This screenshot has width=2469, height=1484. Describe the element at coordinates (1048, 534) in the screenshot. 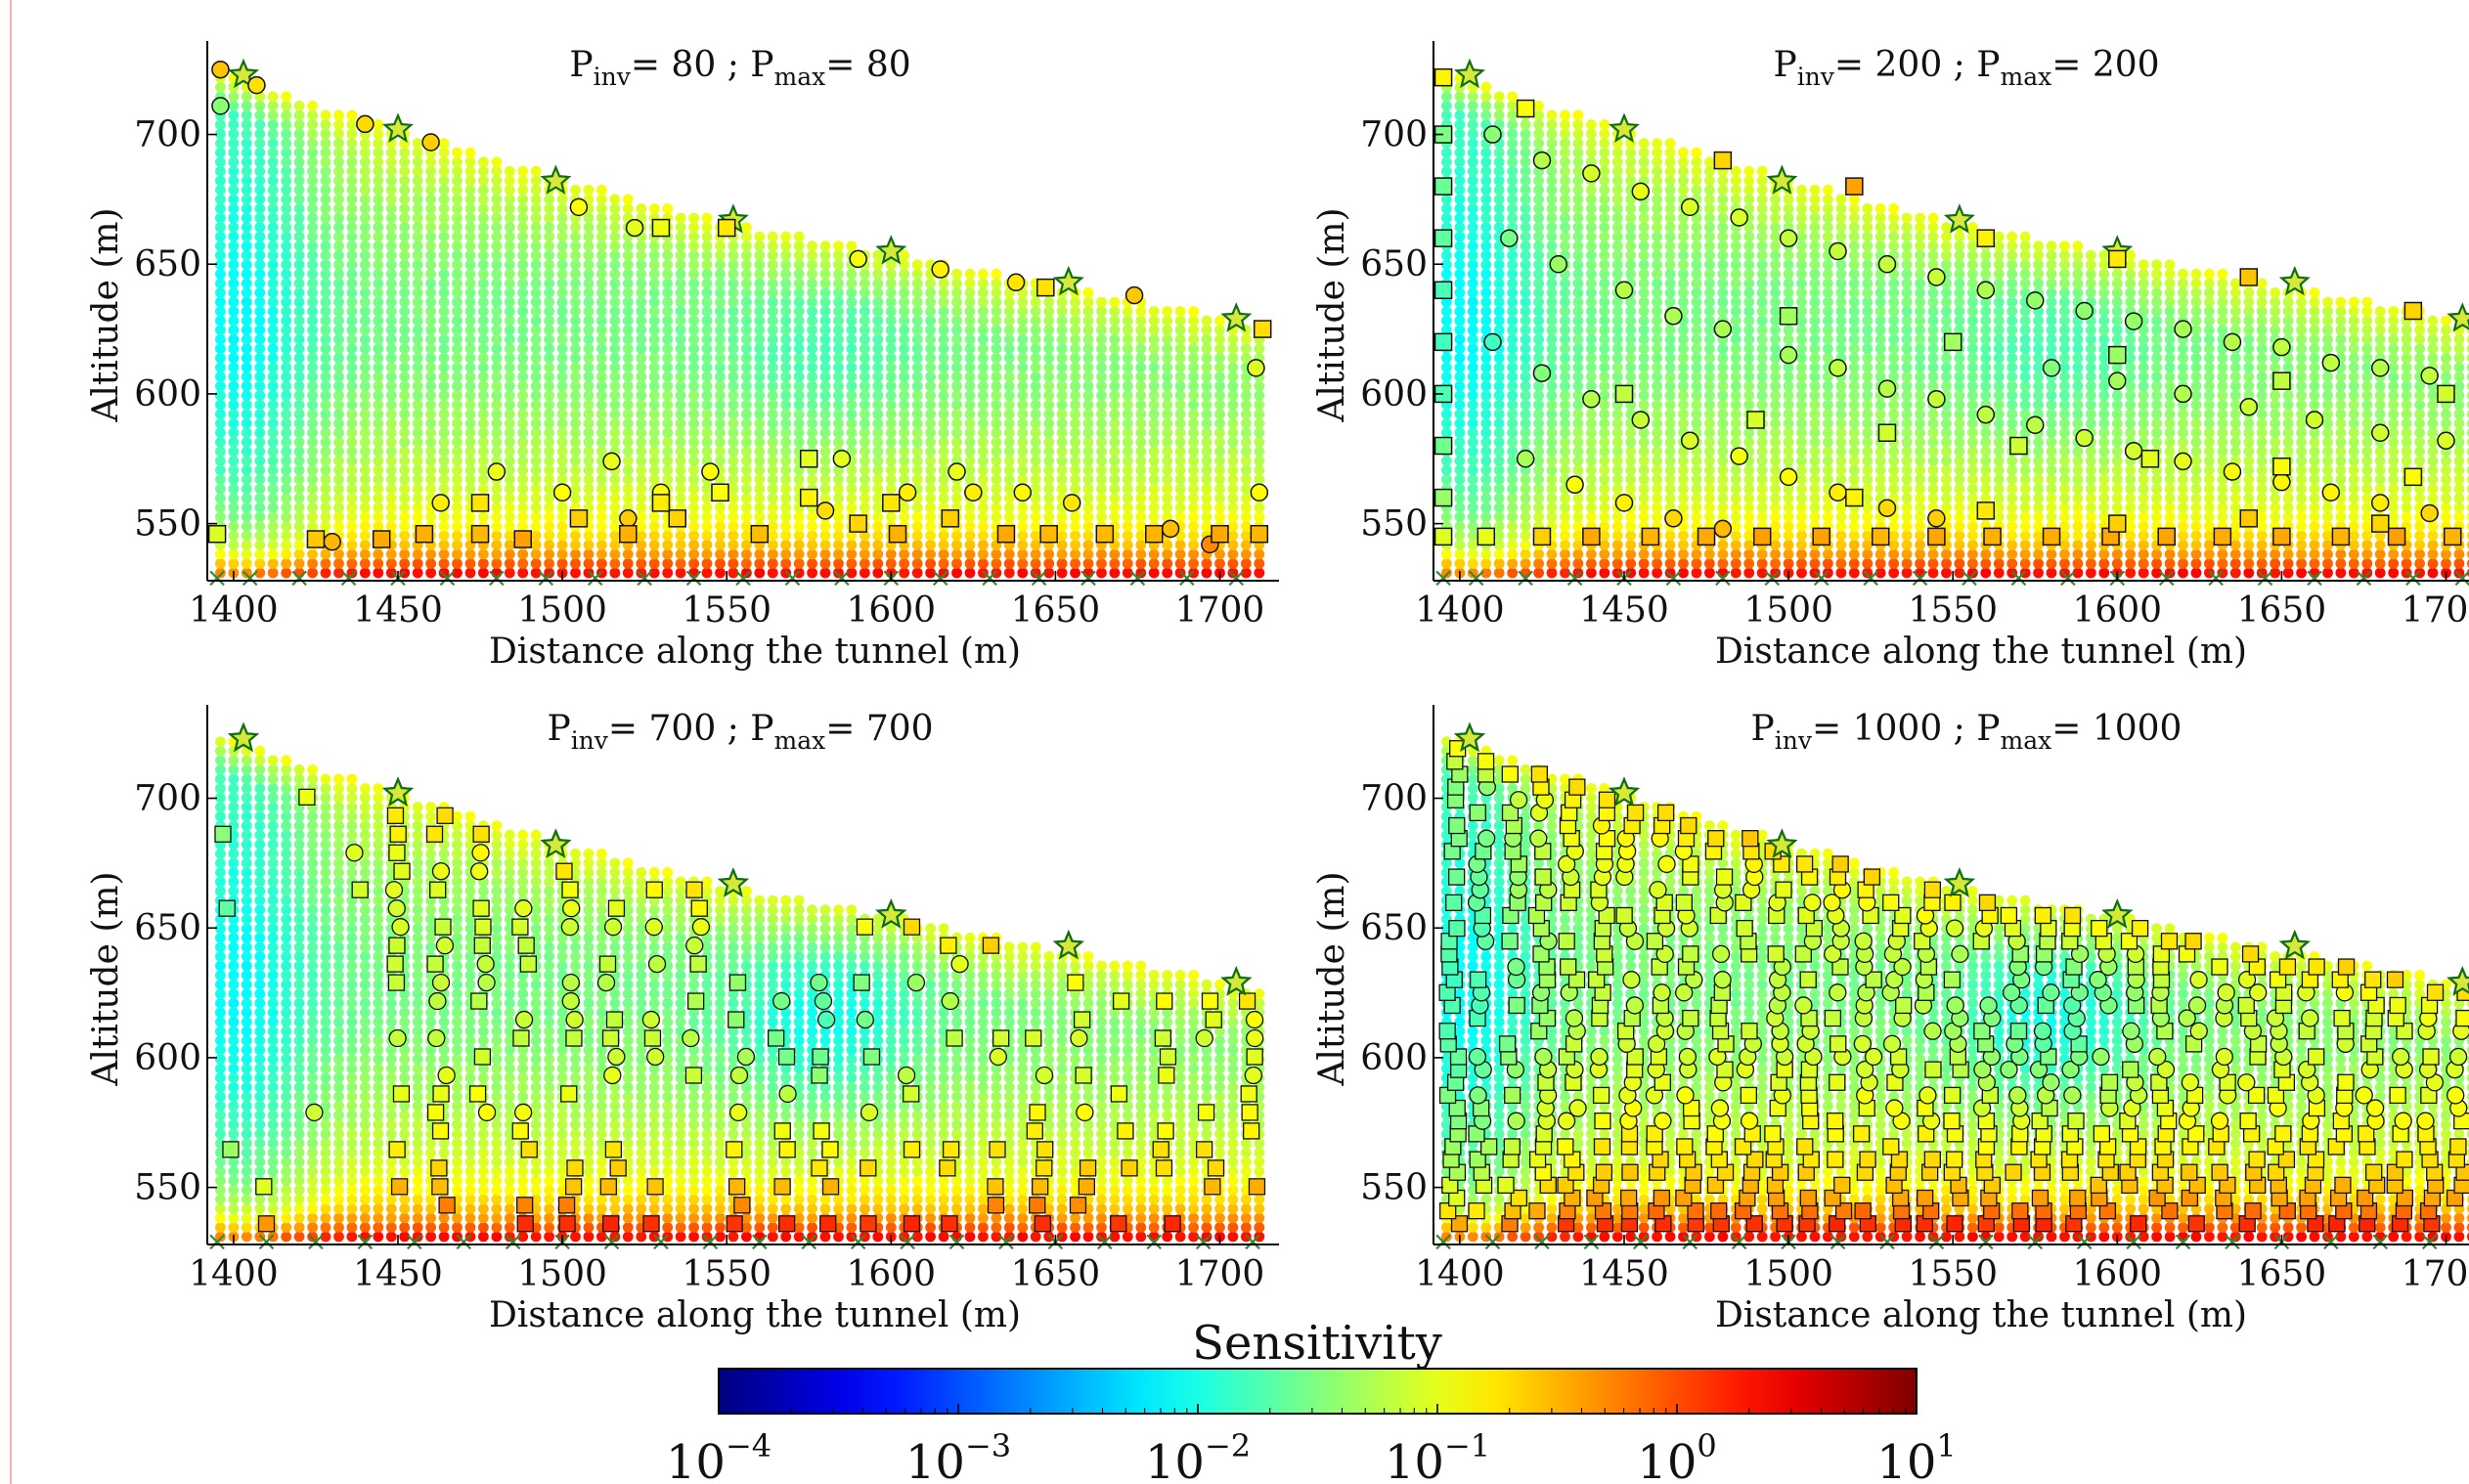

I see `square-point` at that location.